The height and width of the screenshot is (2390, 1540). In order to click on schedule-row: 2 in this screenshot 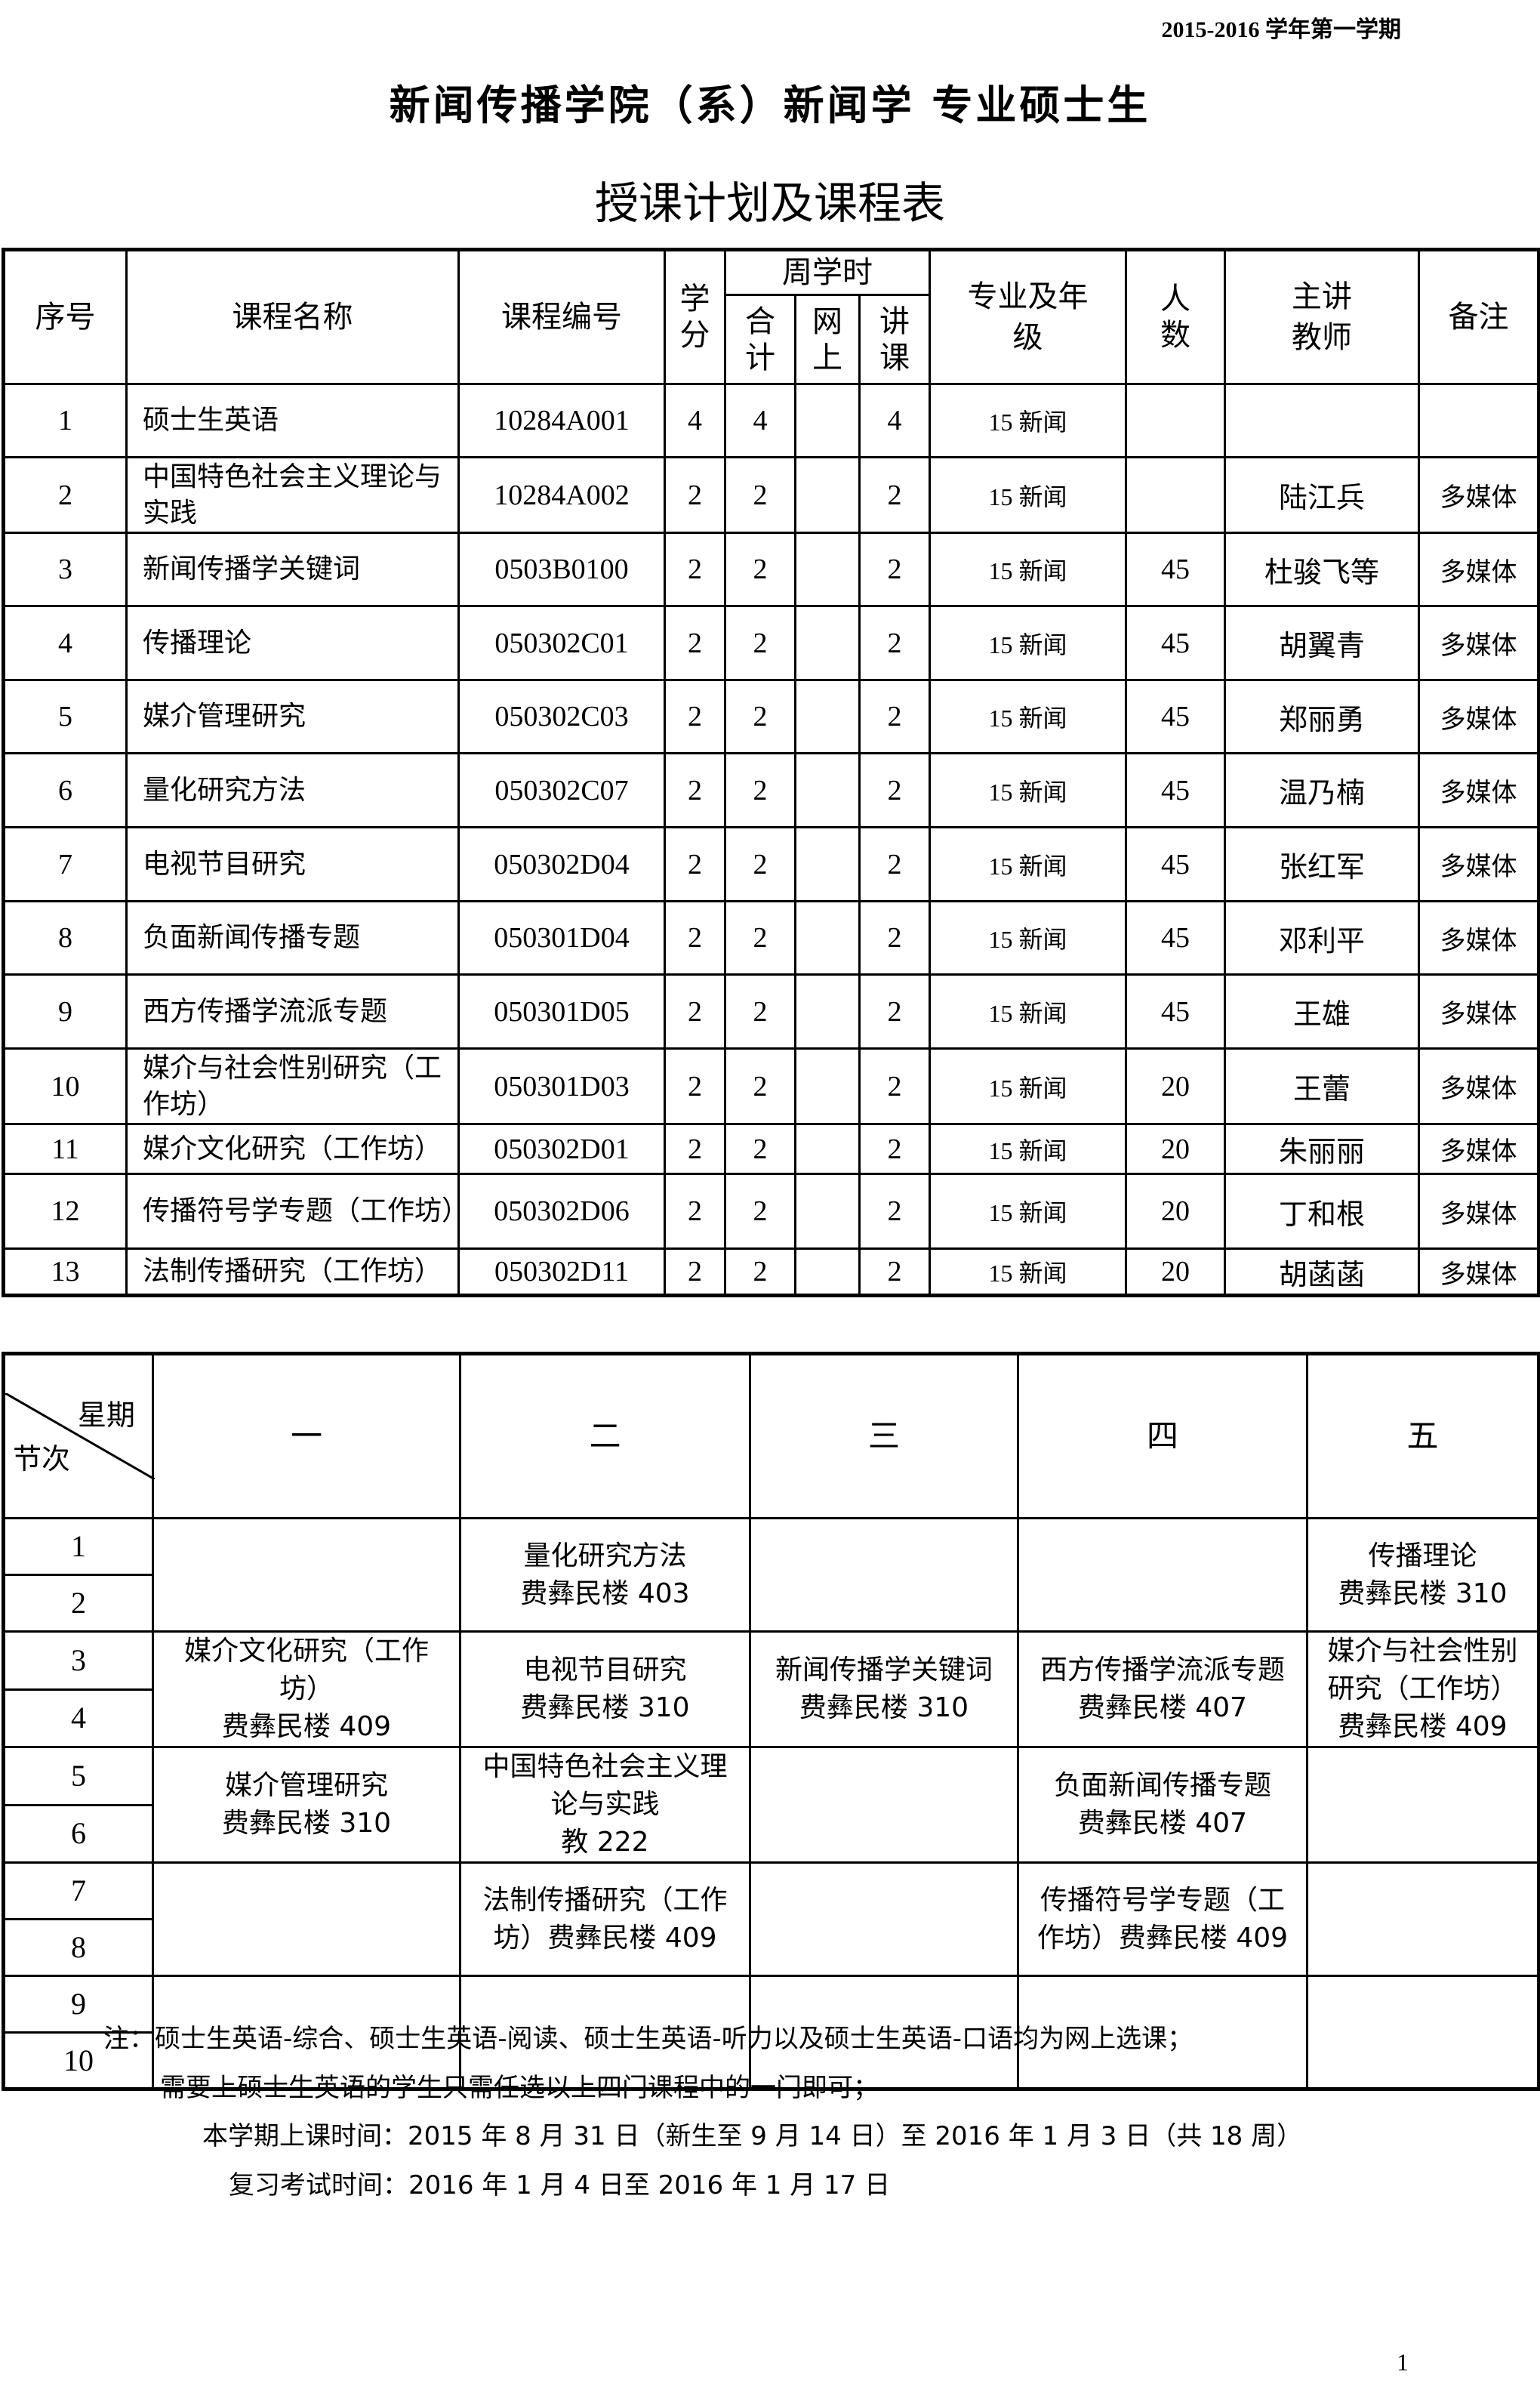, I will do `click(770, 1603)`.